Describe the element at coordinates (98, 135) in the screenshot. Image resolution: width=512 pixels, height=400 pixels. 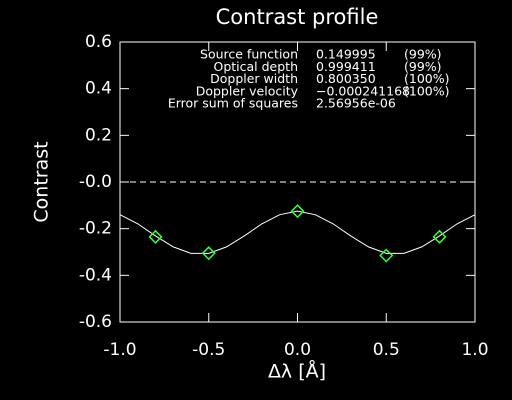
I see `y-tick-label: 0.2` at that location.